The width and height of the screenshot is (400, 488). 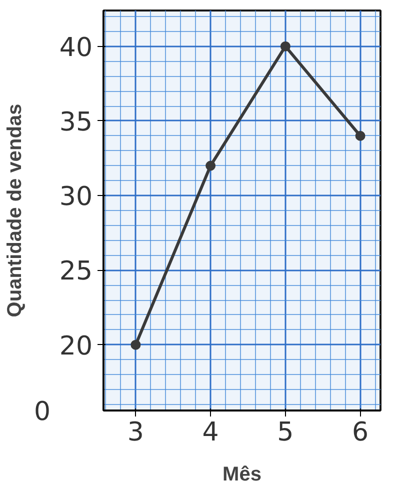 What do you see at coordinates (42, 412) in the screenshot?
I see `text: 0` at bounding box center [42, 412].